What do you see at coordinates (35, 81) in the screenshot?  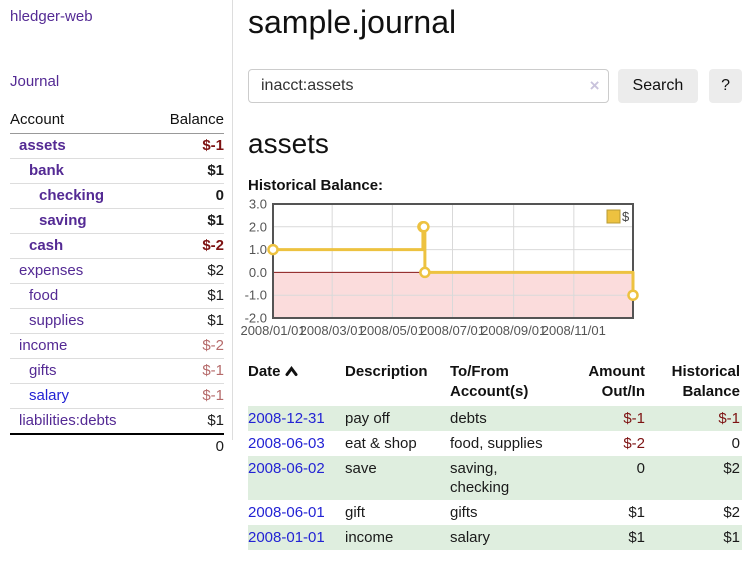 I see `sidebar-item-journal: Journal` at bounding box center [35, 81].